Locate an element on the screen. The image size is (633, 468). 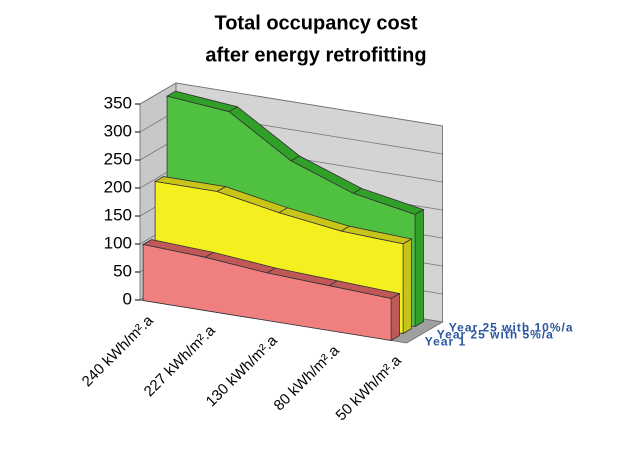
y-tick-label: 150 is located at coordinates (118, 214).